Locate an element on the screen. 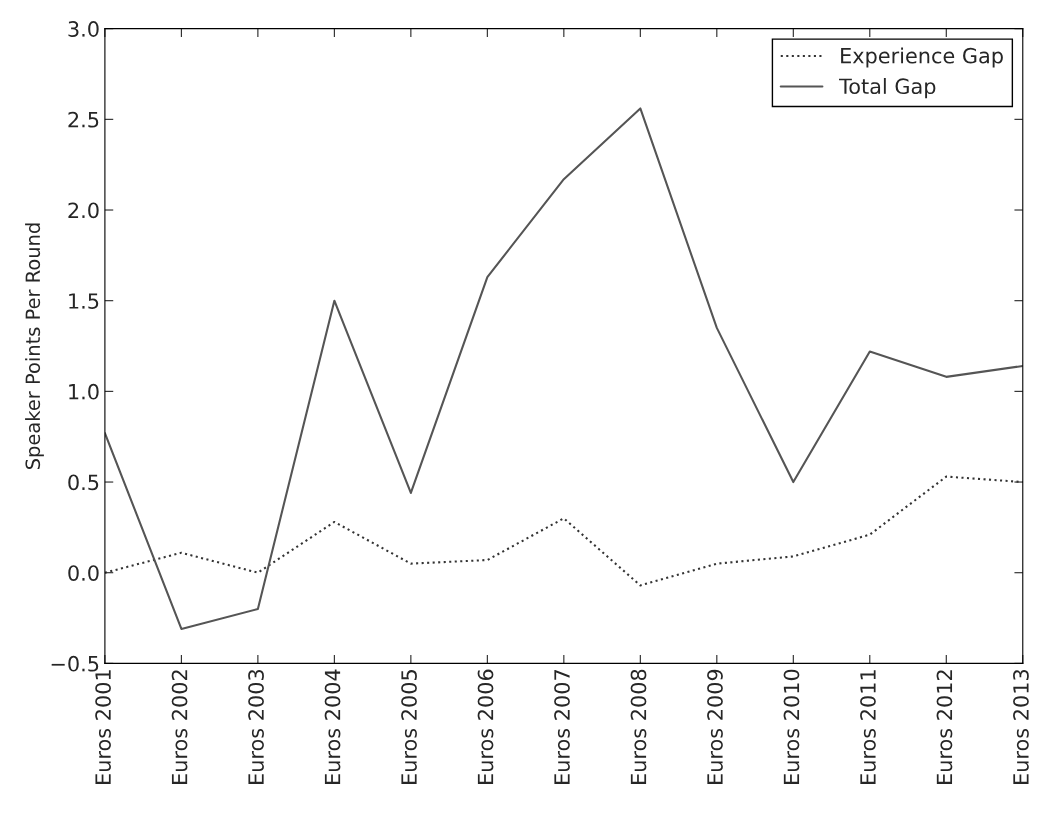 The image size is (1049, 819). y-tick-label: 1.5 is located at coordinates (84, 301).